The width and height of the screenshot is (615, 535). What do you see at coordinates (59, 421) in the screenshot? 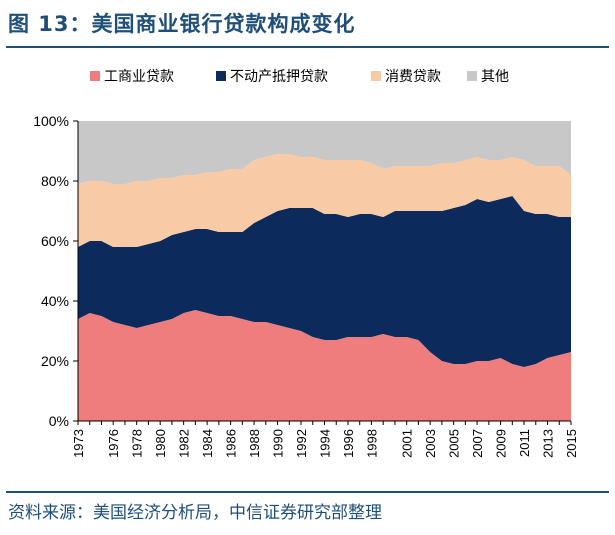
I see `y-tick-label: 0%` at bounding box center [59, 421].